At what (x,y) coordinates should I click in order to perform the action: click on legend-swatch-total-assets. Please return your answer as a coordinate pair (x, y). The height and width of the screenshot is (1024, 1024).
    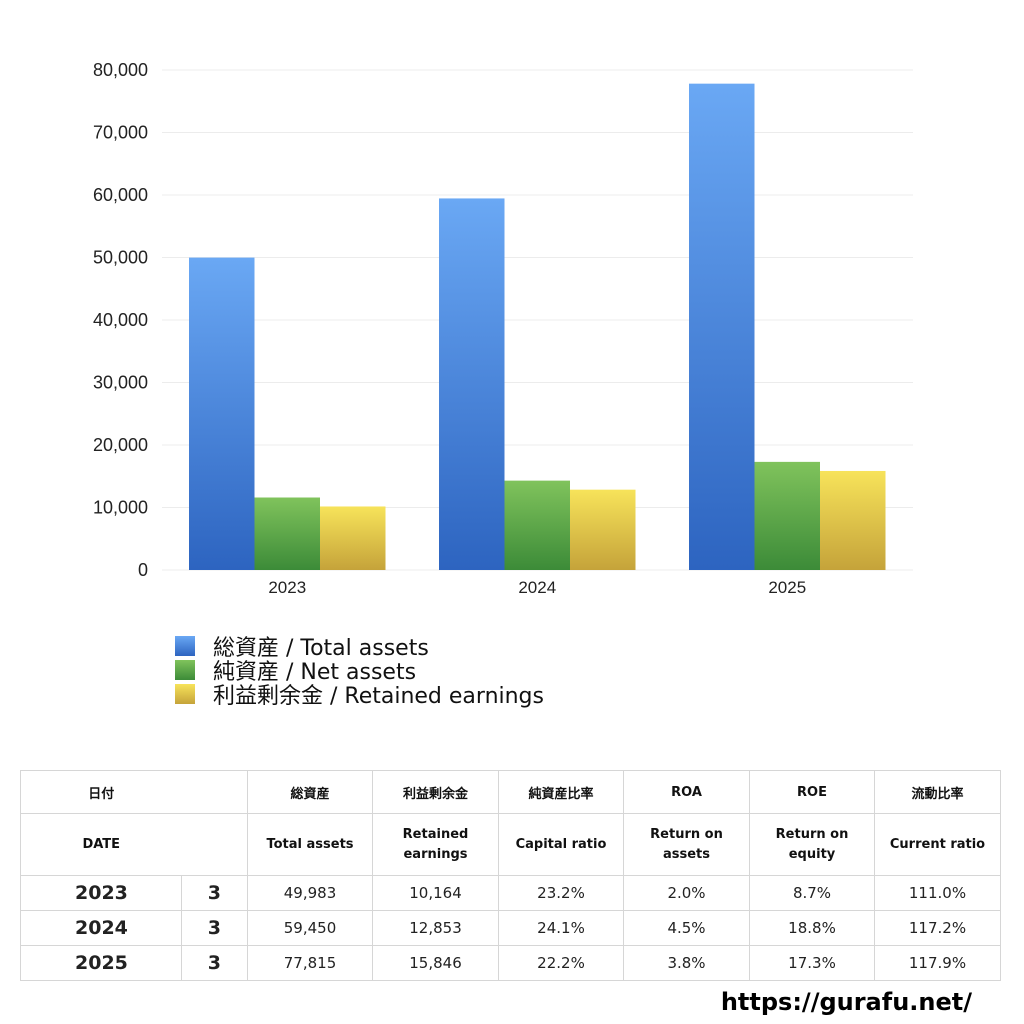
    Looking at the image, I should click on (185, 646).